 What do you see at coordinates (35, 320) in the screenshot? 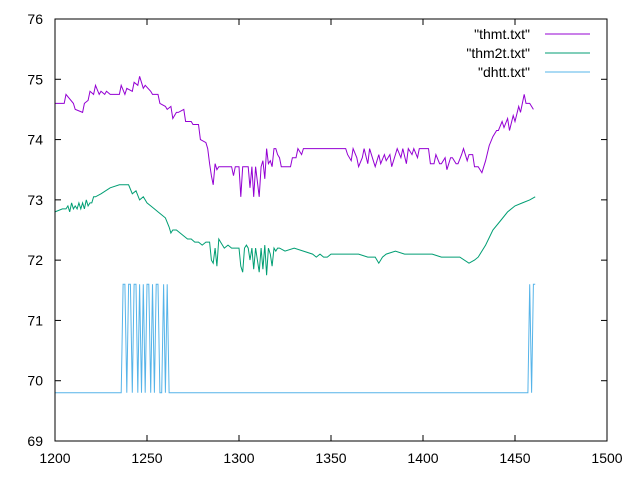
I see `y-tick-label: 71` at bounding box center [35, 320].